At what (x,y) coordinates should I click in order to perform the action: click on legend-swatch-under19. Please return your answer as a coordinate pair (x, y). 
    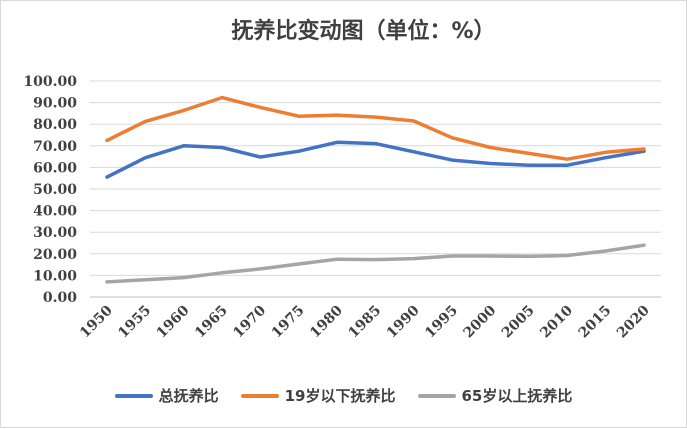
    Looking at the image, I should click on (259, 395).